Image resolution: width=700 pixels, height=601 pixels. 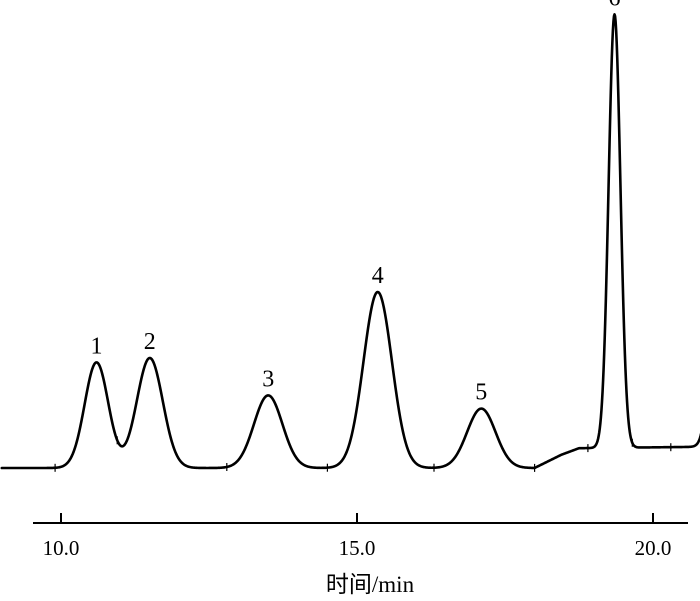 I want to click on x-tick-label: 20.0, so click(x=653, y=548).